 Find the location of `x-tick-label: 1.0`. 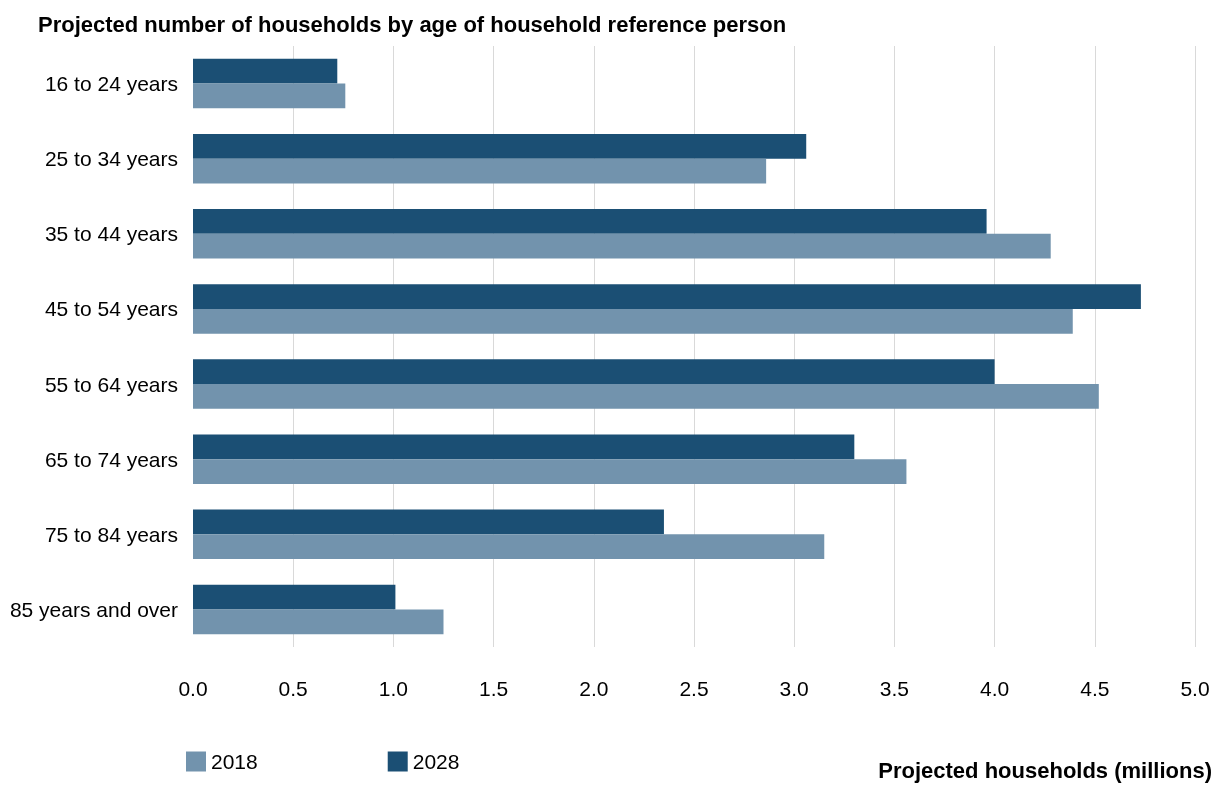

x-tick-label: 1.0 is located at coordinates (393, 688).